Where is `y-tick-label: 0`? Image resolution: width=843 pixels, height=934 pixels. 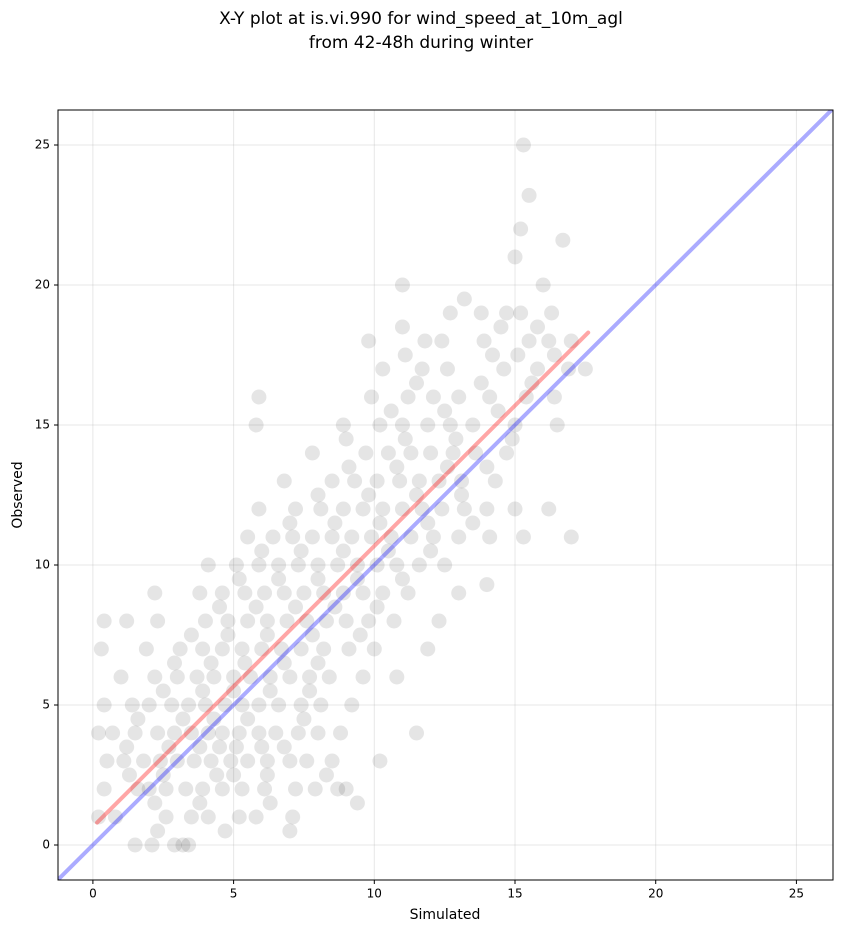
y-tick-label: 0 is located at coordinates (46, 845).